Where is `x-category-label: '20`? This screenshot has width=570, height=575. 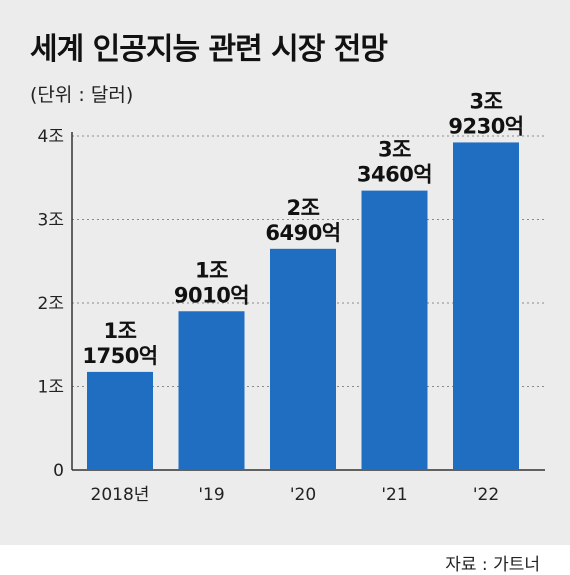
x-category-label: '20 is located at coordinates (303, 495).